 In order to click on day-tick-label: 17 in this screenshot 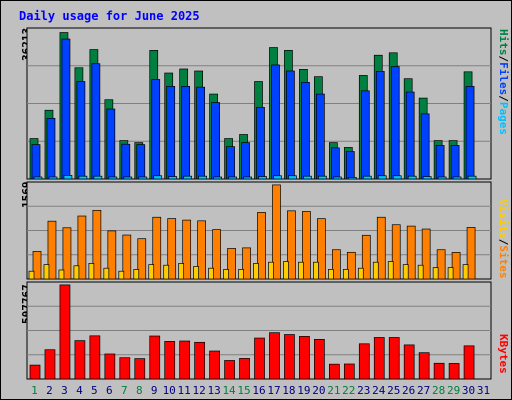, I will do `click(273, 390)`.